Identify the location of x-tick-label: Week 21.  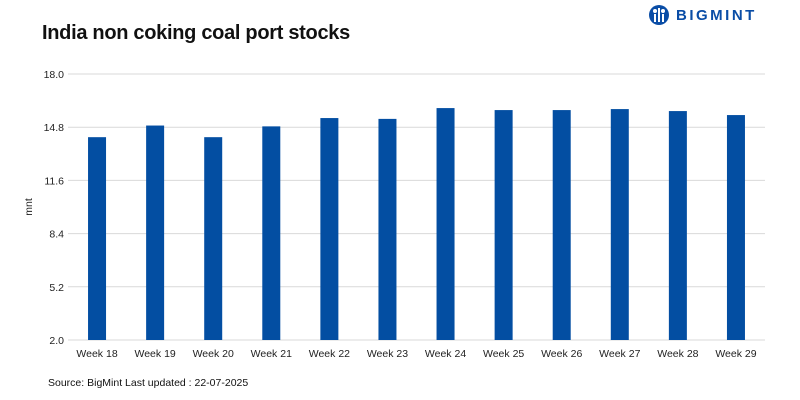
(271, 354).